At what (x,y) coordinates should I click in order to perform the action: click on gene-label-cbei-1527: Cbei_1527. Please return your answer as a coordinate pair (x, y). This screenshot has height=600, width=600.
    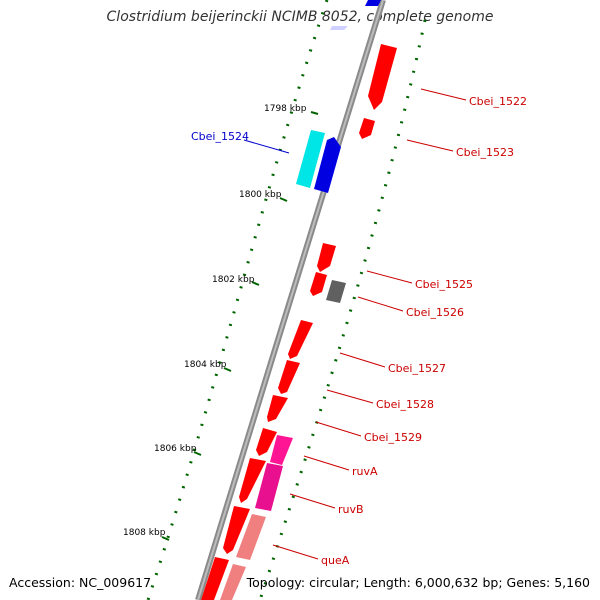
    Looking at the image, I should click on (417, 368).